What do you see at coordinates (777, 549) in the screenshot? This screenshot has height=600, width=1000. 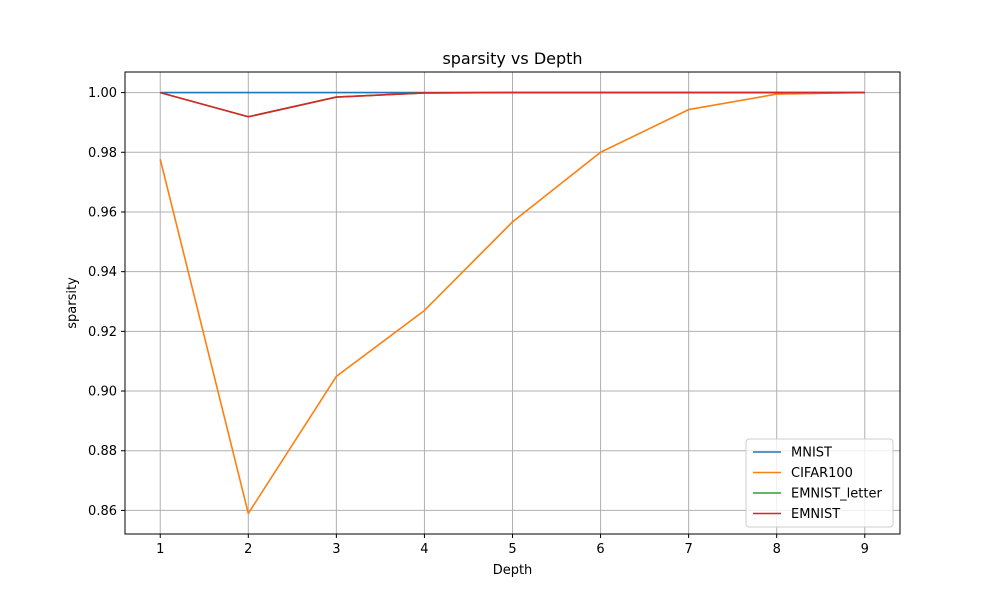 I see `x-tick-label: 8` at bounding box center [777, 549].